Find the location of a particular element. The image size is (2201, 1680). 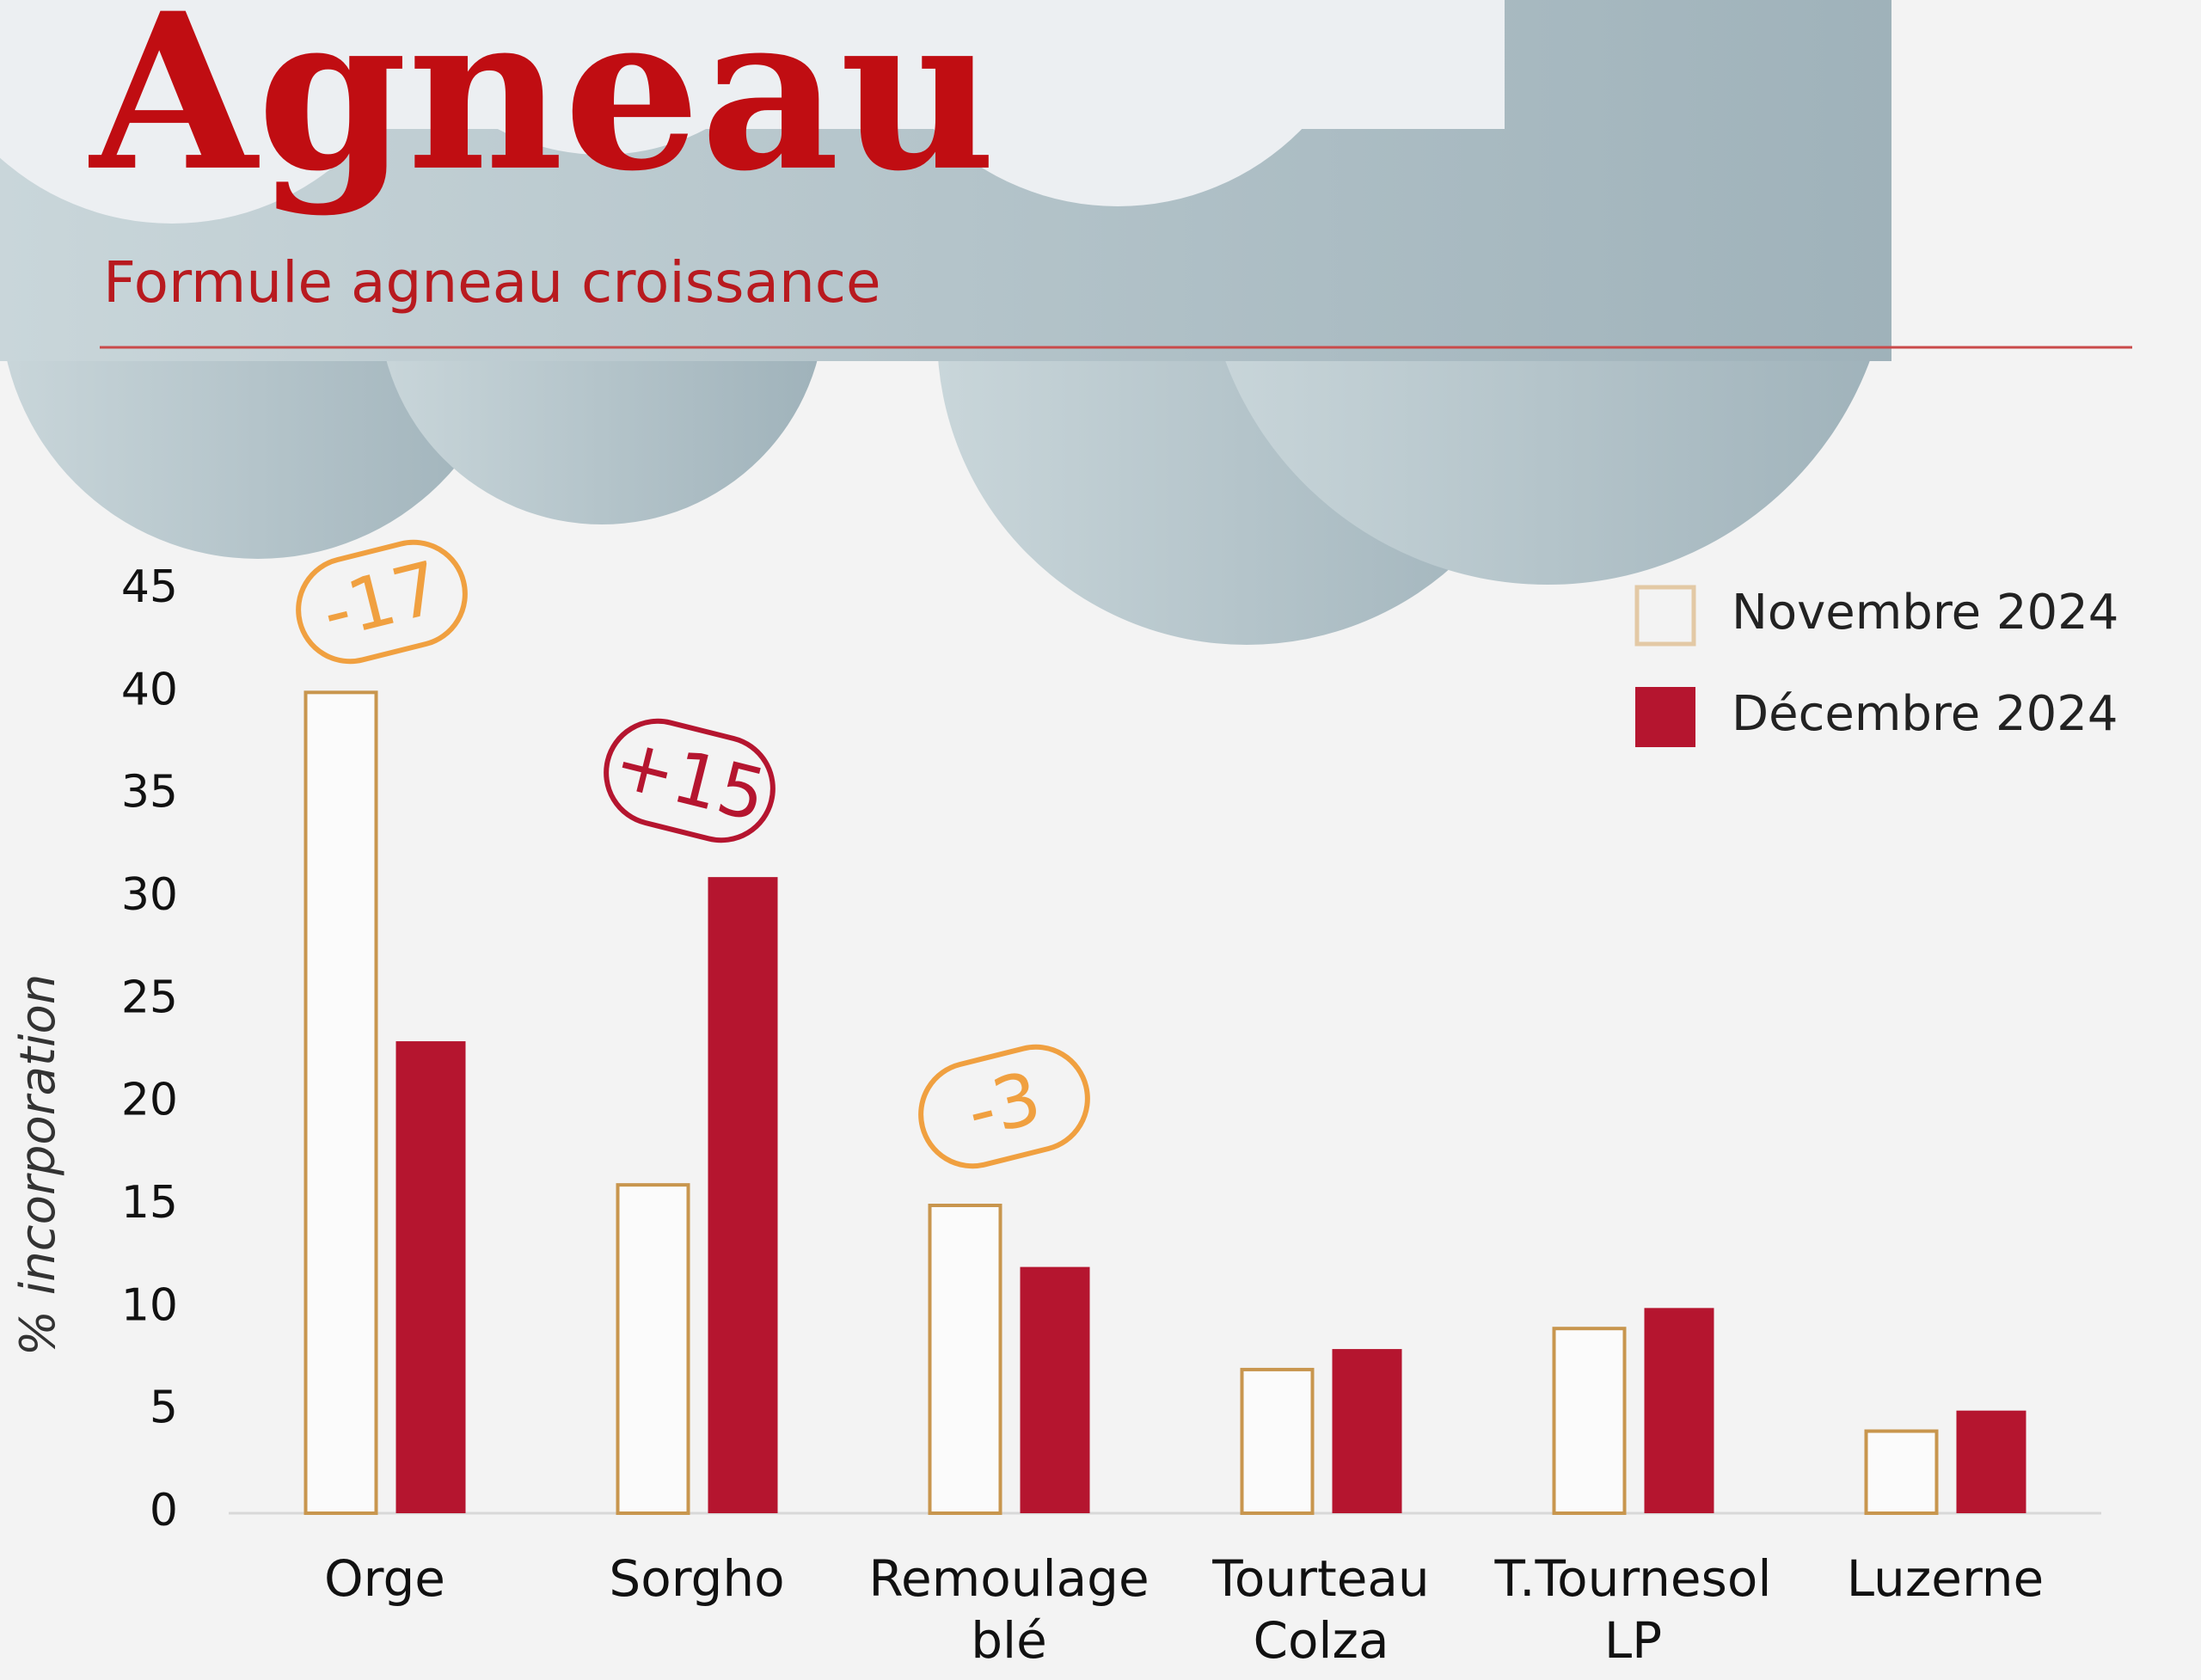

y-tick-label: 5 is located at coordinates (164, 1409).